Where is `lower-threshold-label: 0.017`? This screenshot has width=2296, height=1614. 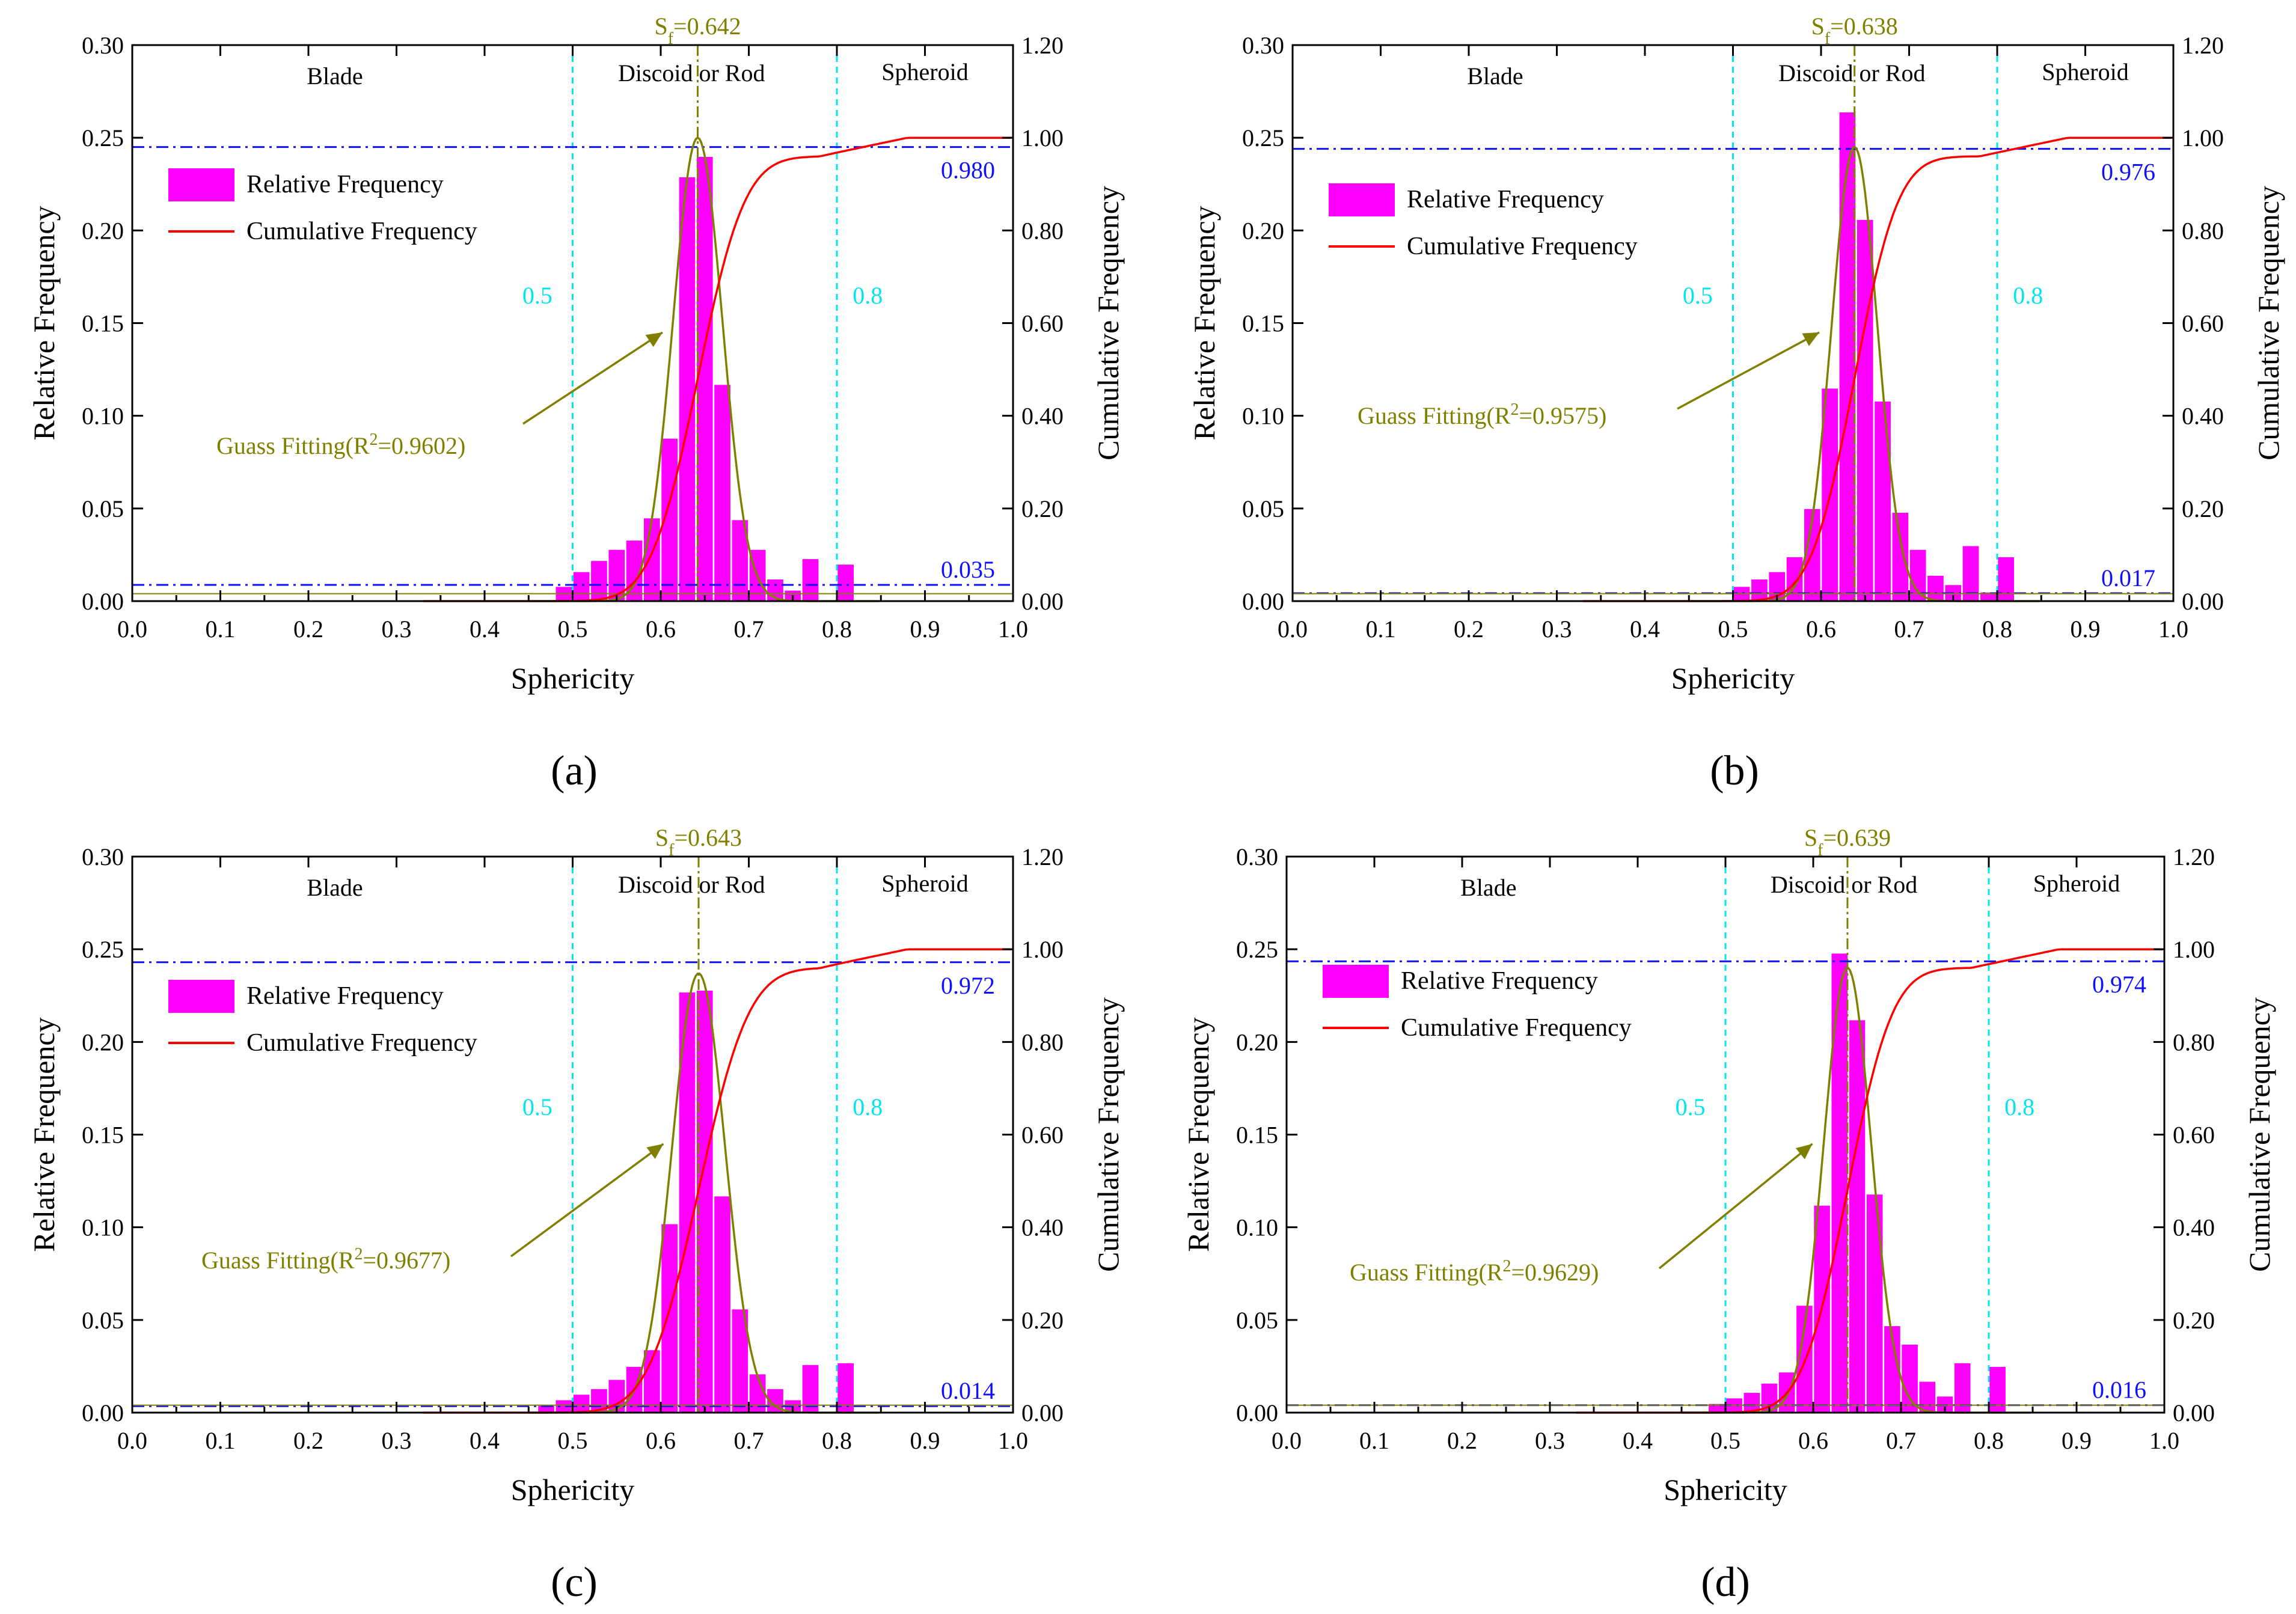
lower-threshold-label: 0.017 is located at coordinates (2128, 577).